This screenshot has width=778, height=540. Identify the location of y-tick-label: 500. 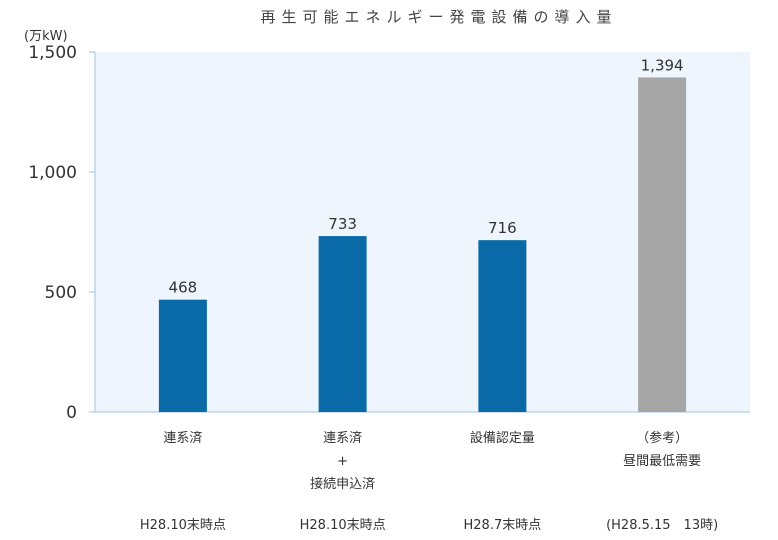
(61, 293).